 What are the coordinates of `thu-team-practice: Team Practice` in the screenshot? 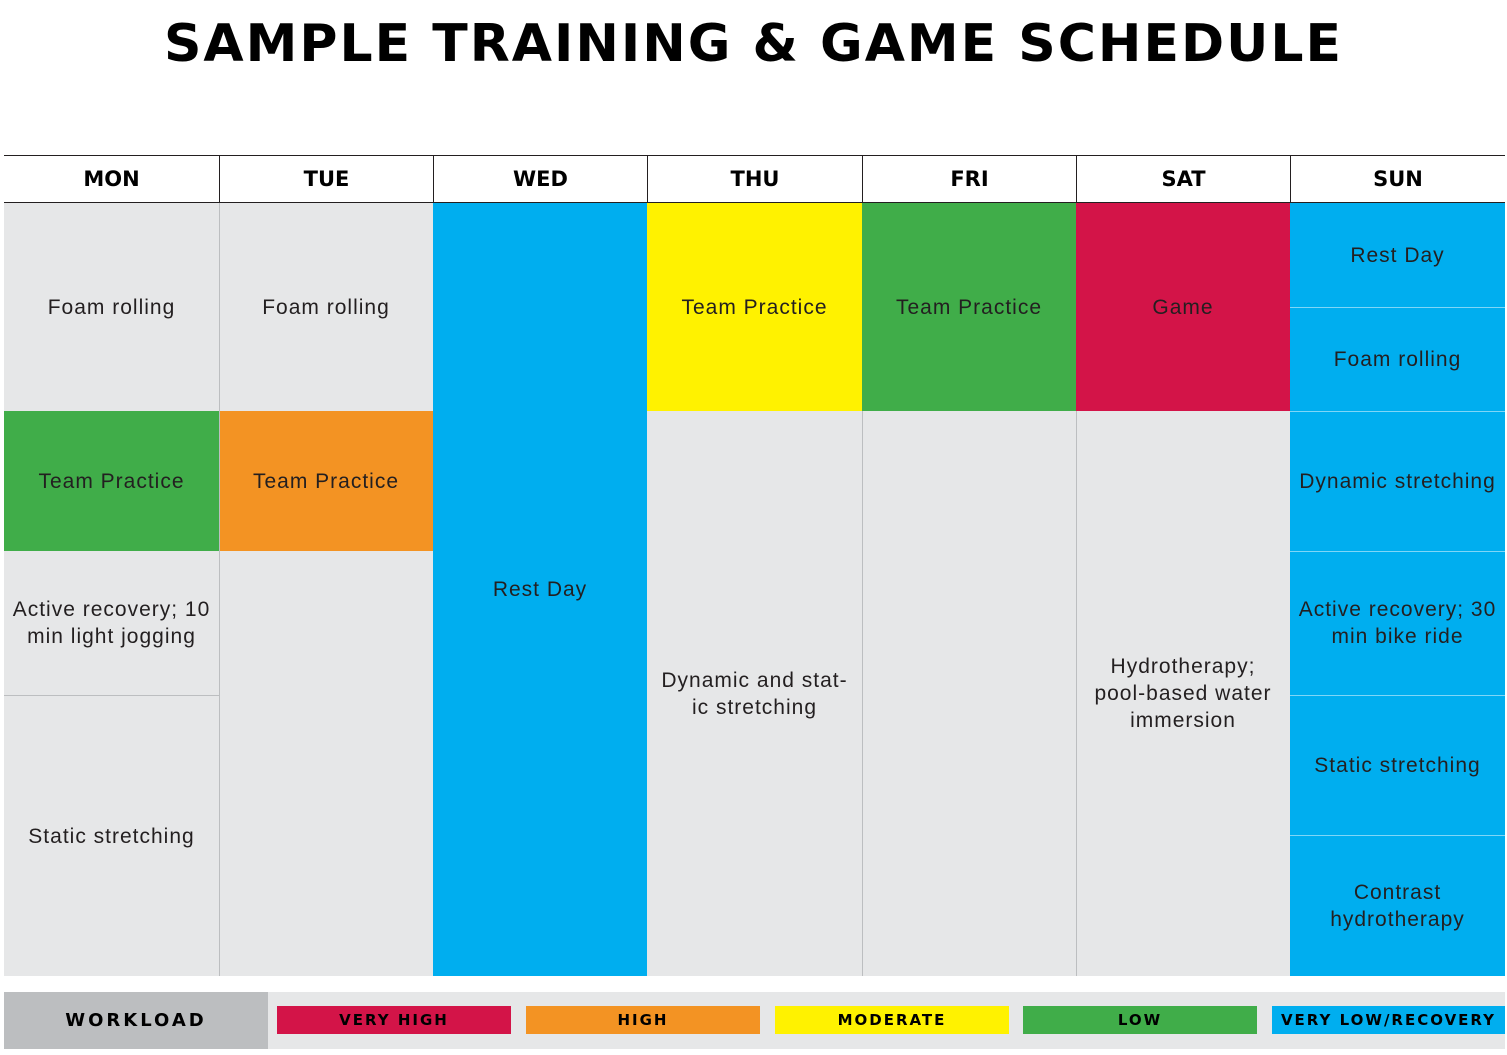 It's located at (754, 307).